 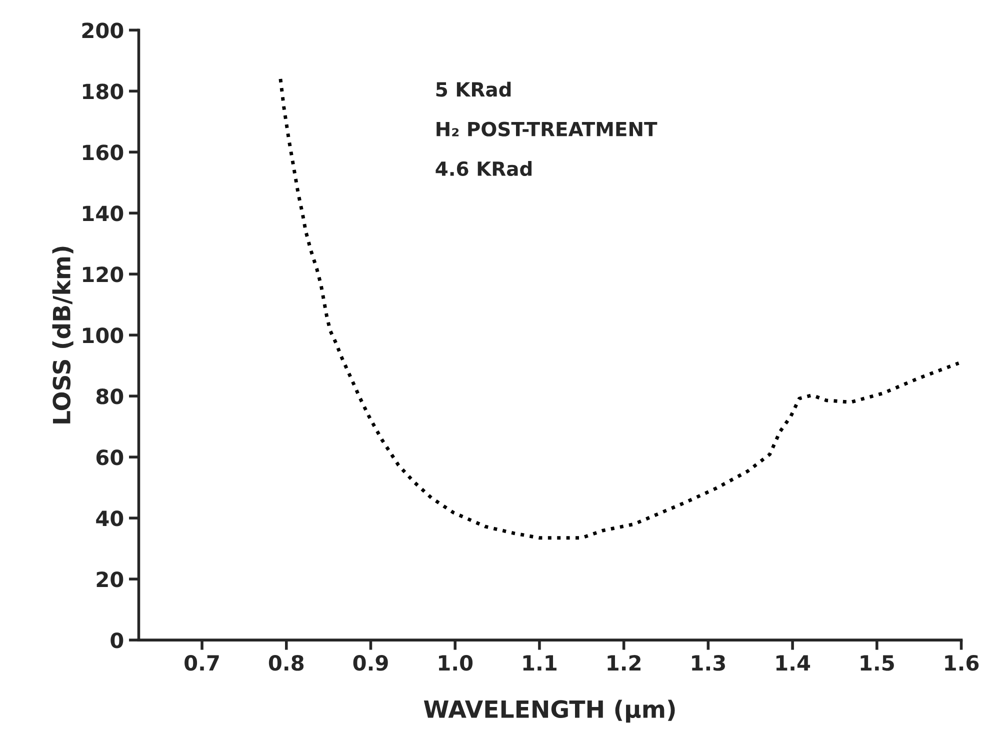 I want to click on y-tick-label: 0, so click(x=117, y=640).